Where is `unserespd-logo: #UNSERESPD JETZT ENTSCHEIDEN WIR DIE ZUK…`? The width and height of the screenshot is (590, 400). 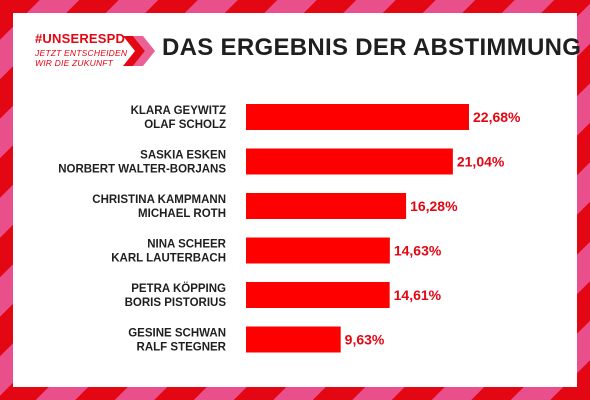
unserespd-logo: #UNSERESPD JETZT ENTSCHEIDEN WIR DIE ZUK… is located at coordinates (100, 56).